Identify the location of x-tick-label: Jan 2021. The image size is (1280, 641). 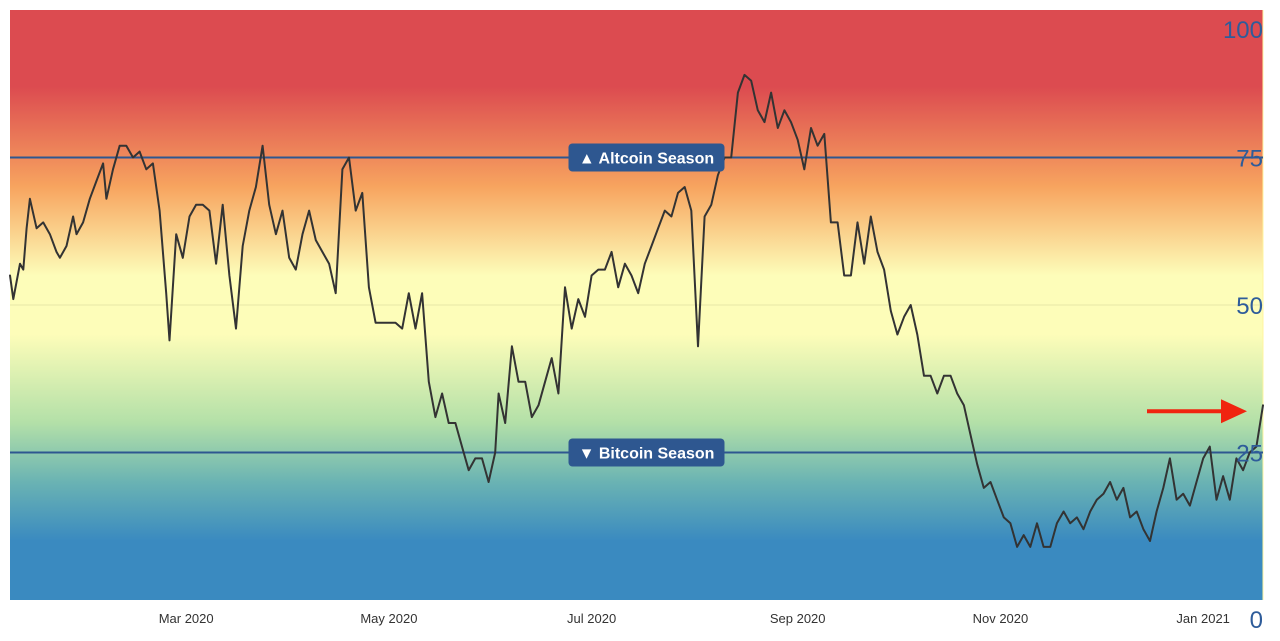
(1203, 618).